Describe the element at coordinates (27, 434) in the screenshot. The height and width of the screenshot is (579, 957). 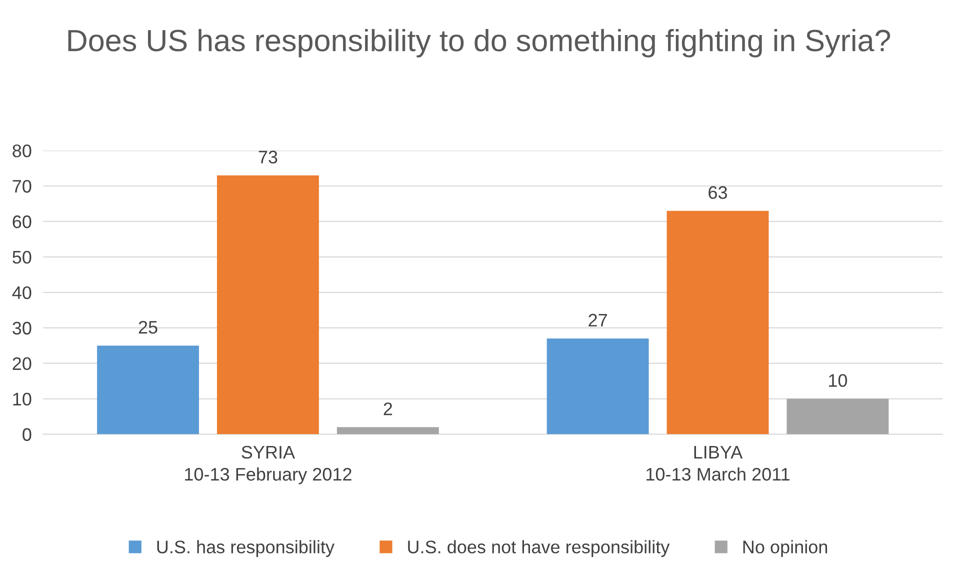
I see `y-tick-label: 0` at that location.